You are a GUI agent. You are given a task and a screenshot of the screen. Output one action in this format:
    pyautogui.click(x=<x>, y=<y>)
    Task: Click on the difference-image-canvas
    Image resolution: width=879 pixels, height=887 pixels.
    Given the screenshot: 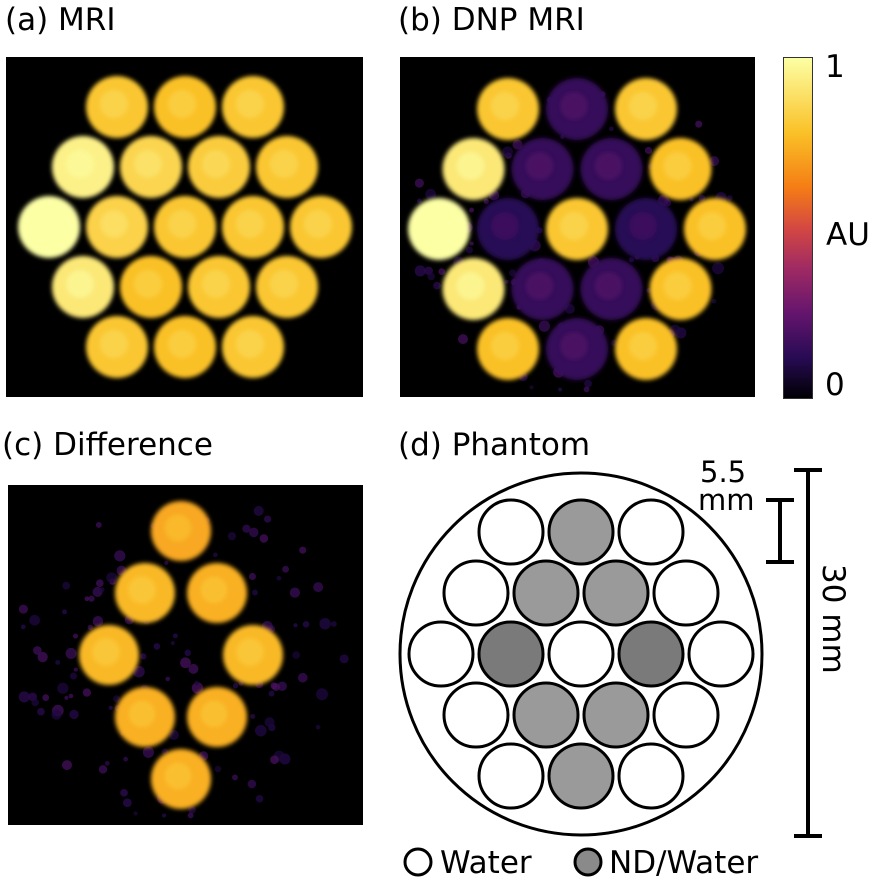 What is the action you would take?
    pyautogui.click(x=183, y=660)
    